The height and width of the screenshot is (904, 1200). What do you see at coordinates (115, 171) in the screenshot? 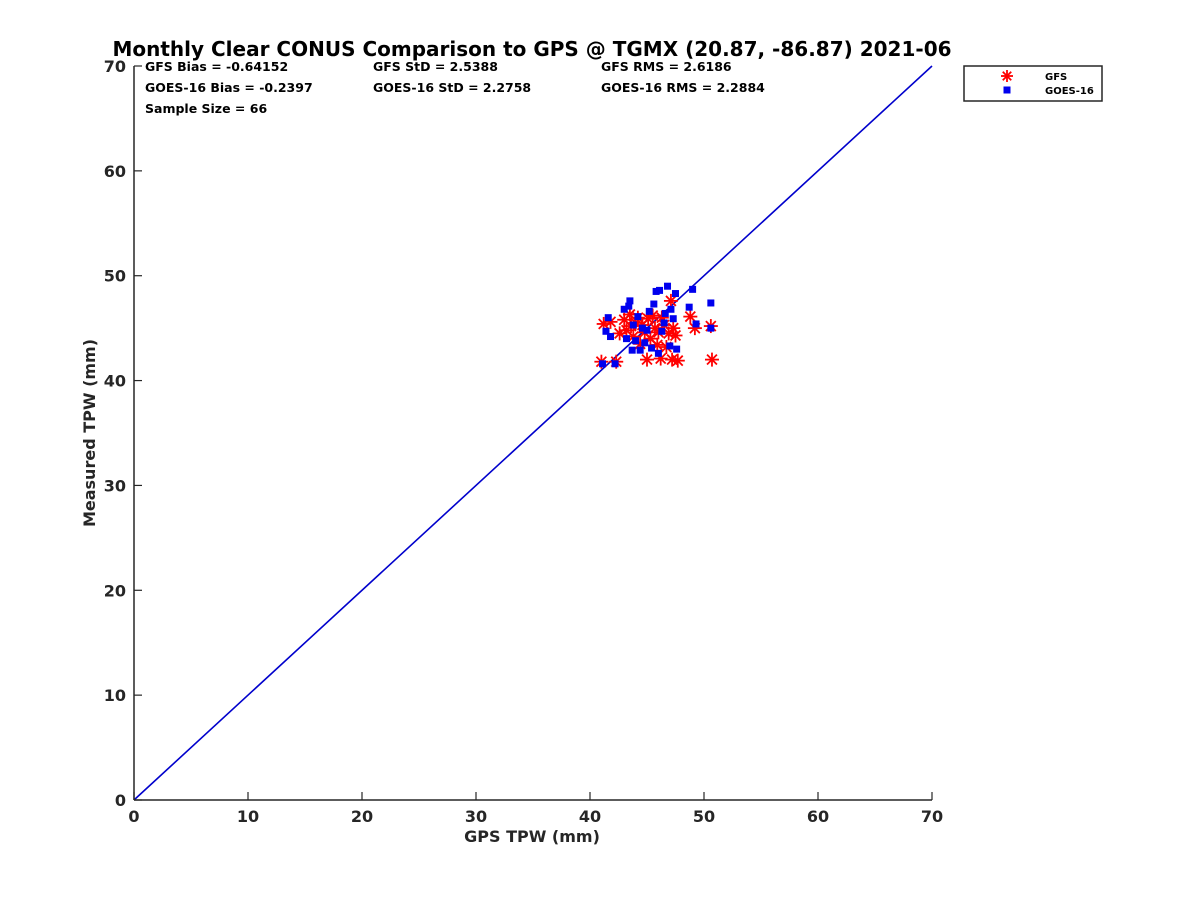
I see `y-tick-label: 60` at bounding box center [115, 171].